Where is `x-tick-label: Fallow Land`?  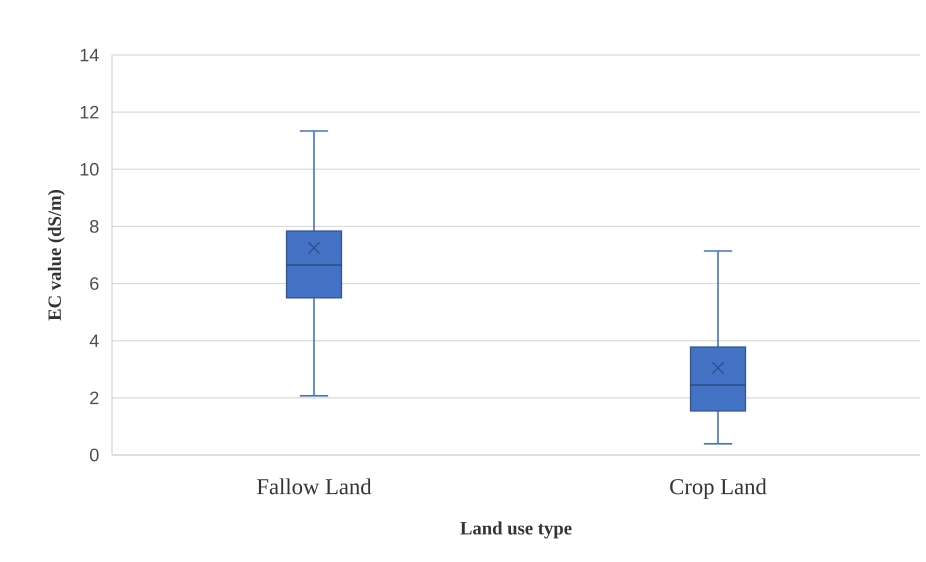
x-tick-label: Fallow Land is located at coordinates (314, 486).